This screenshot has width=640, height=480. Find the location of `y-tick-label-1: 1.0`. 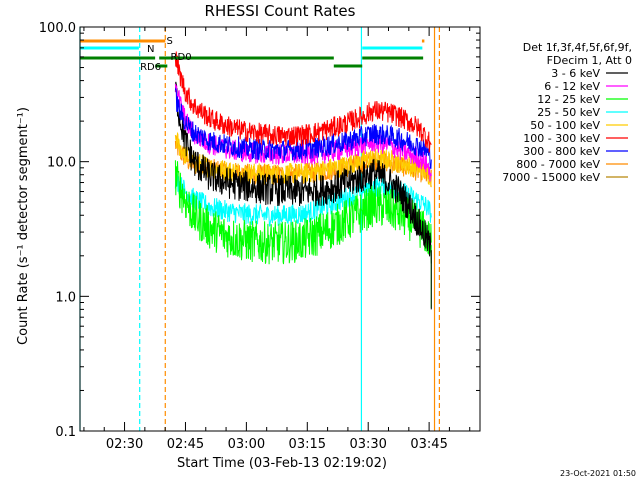

y-tick-label-1: 1.0 is located at coordinates (65, 297).